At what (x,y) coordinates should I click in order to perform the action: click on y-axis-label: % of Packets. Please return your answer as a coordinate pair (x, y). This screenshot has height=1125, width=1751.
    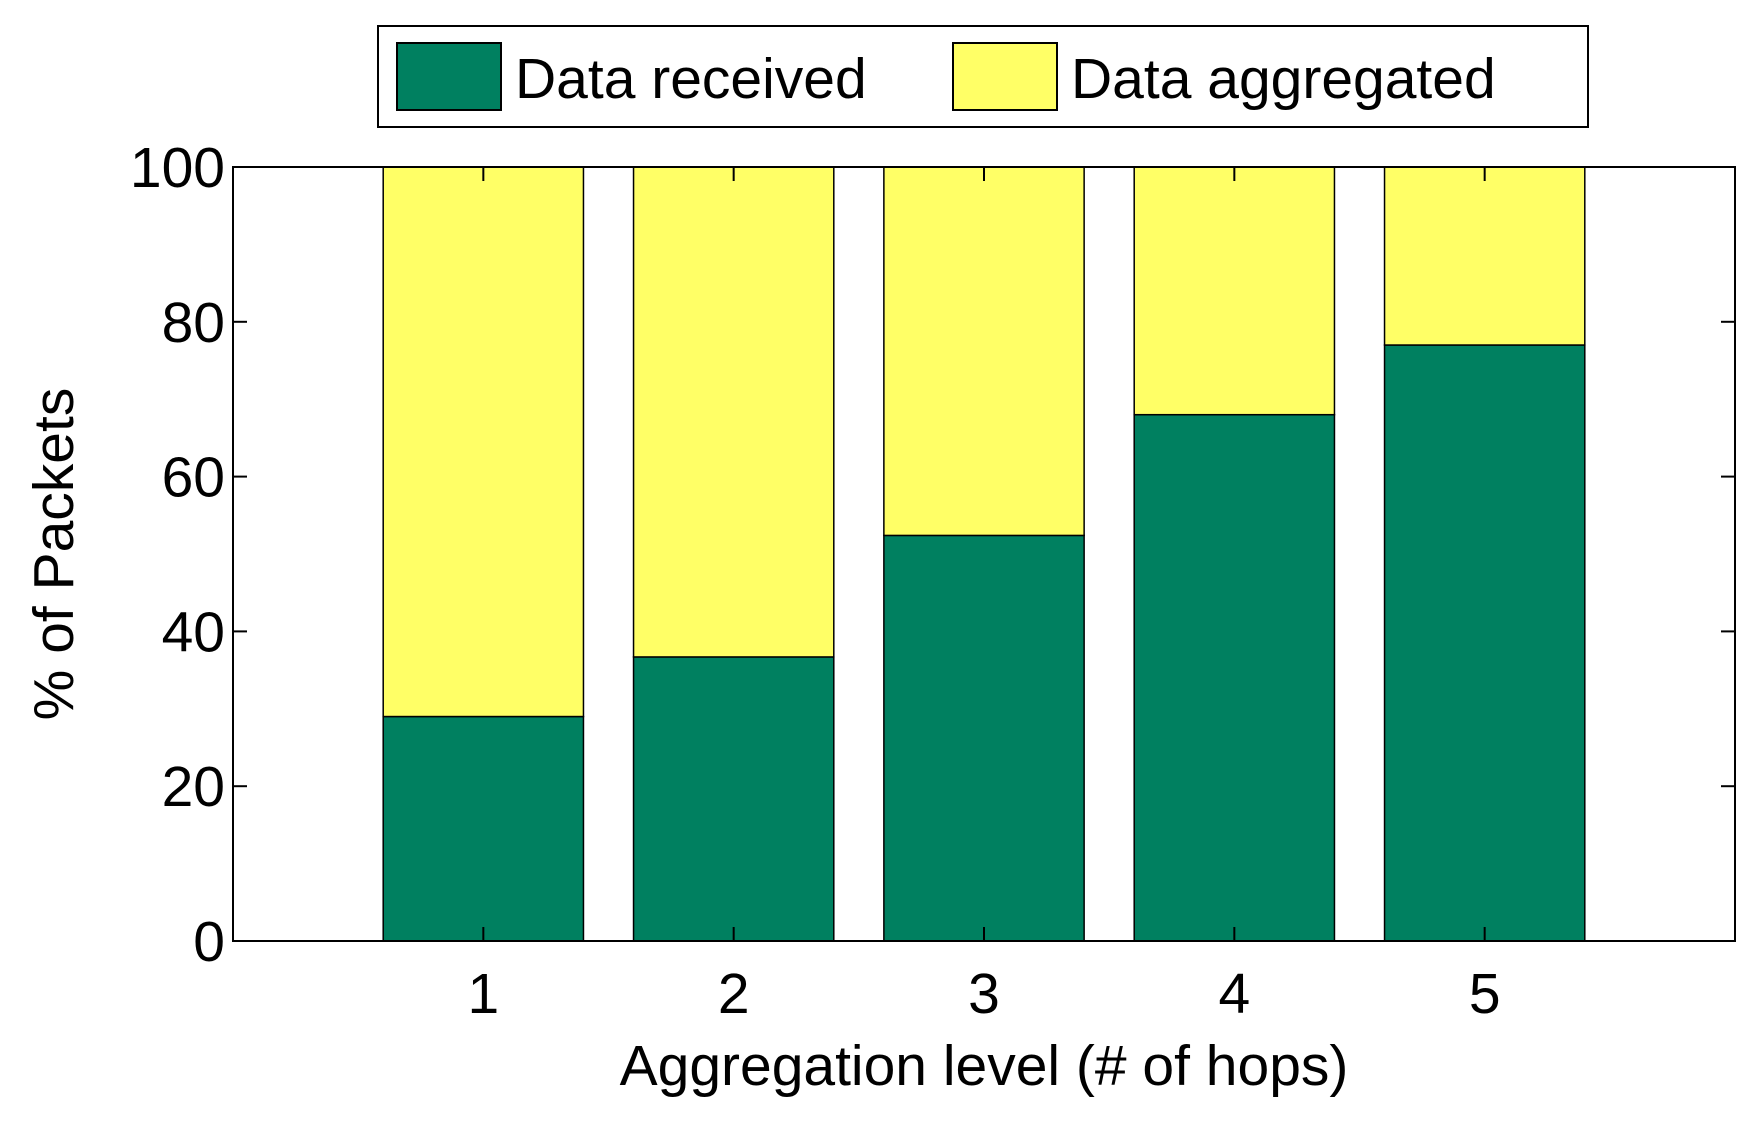
    Looking at the image, I should click on (54, 554).